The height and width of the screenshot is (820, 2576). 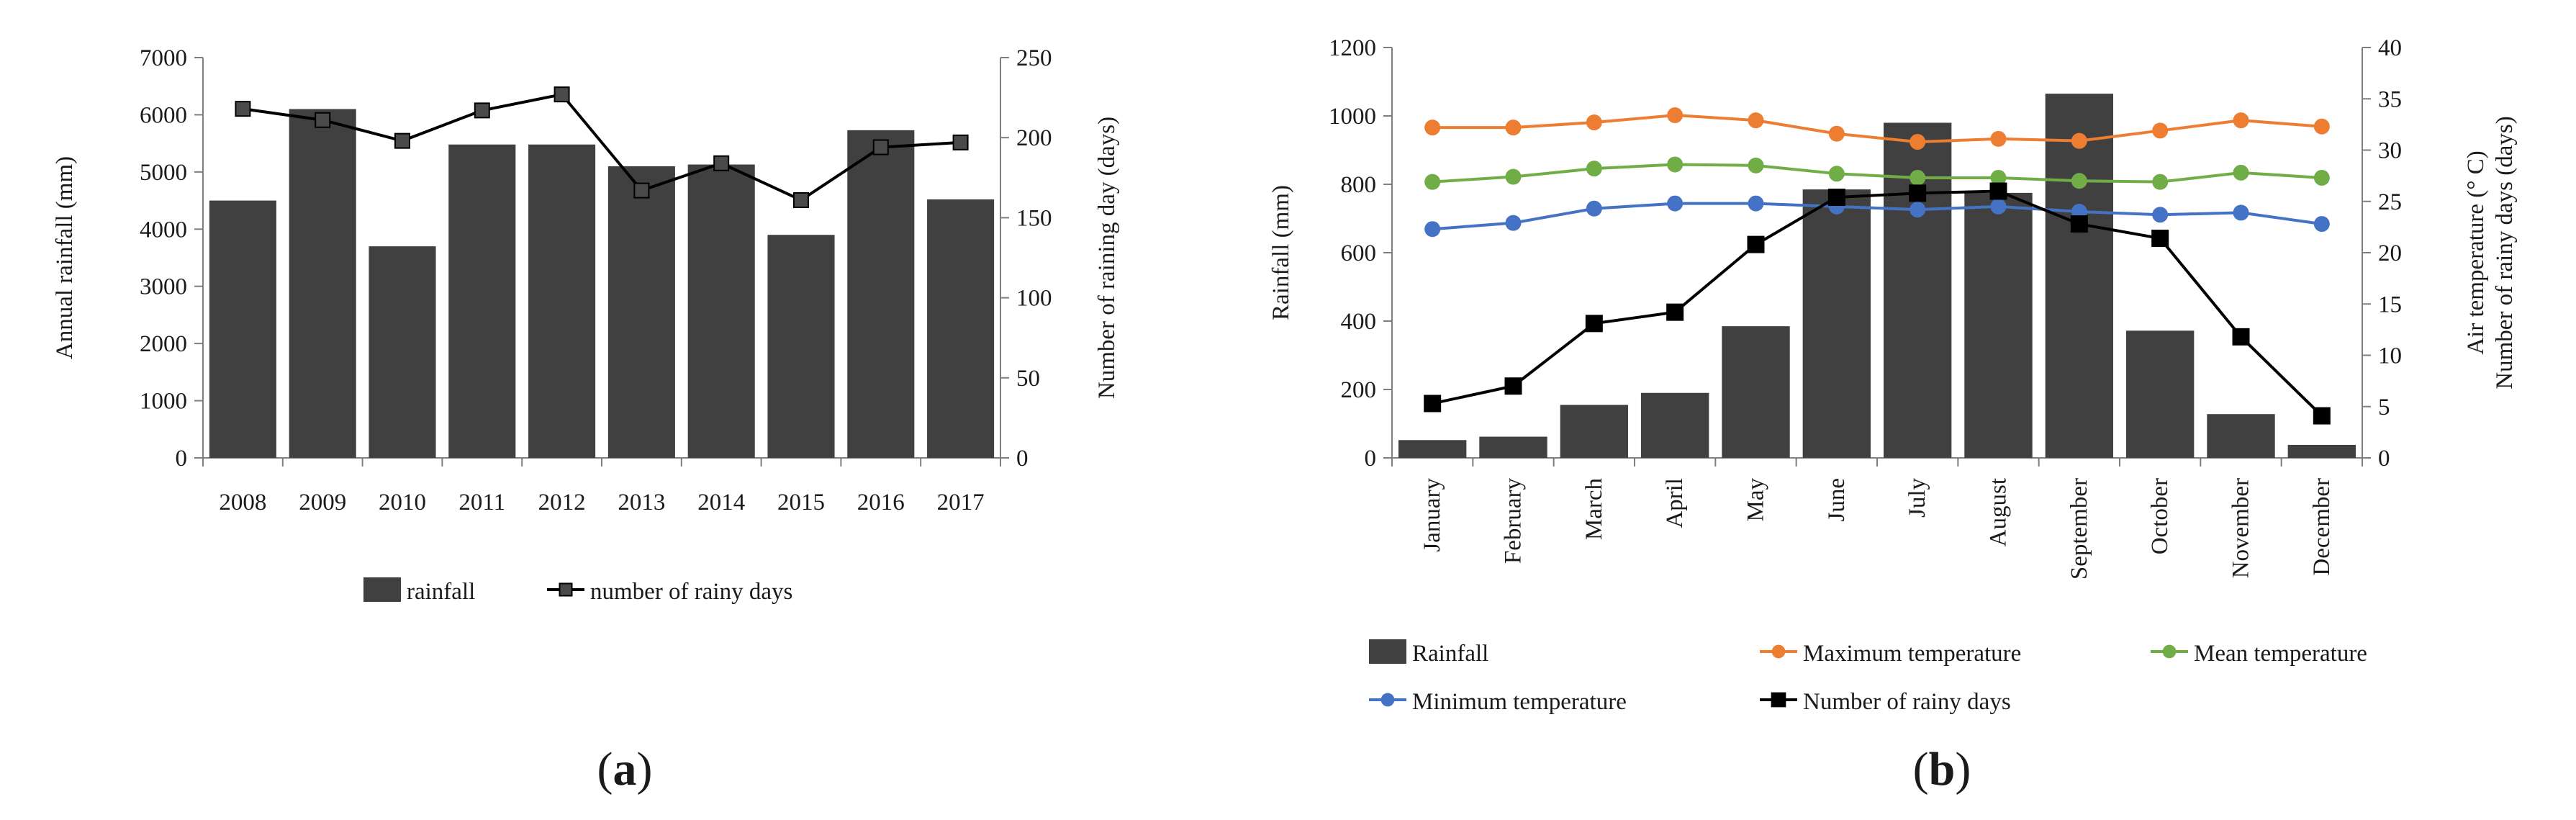 I want to click on y-tick-label-right: 5, so click(x=2384, y=407).